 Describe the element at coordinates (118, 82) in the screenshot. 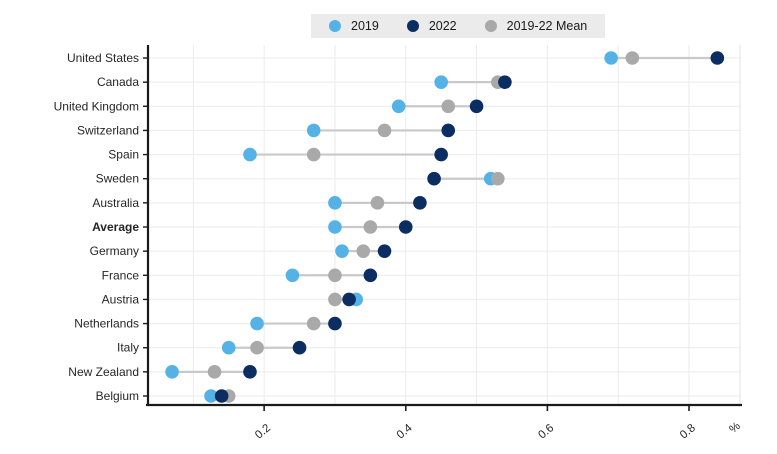

I see `category-label-canada: Canada` at that location.